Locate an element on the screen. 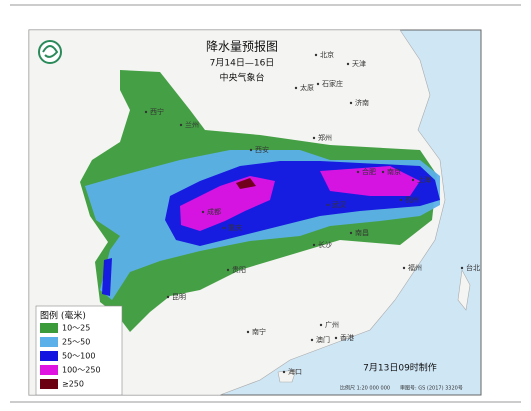 The width and height of the screenshot is (531, 411). period: 7月14日—16日 is located at coordinates (242, 63).